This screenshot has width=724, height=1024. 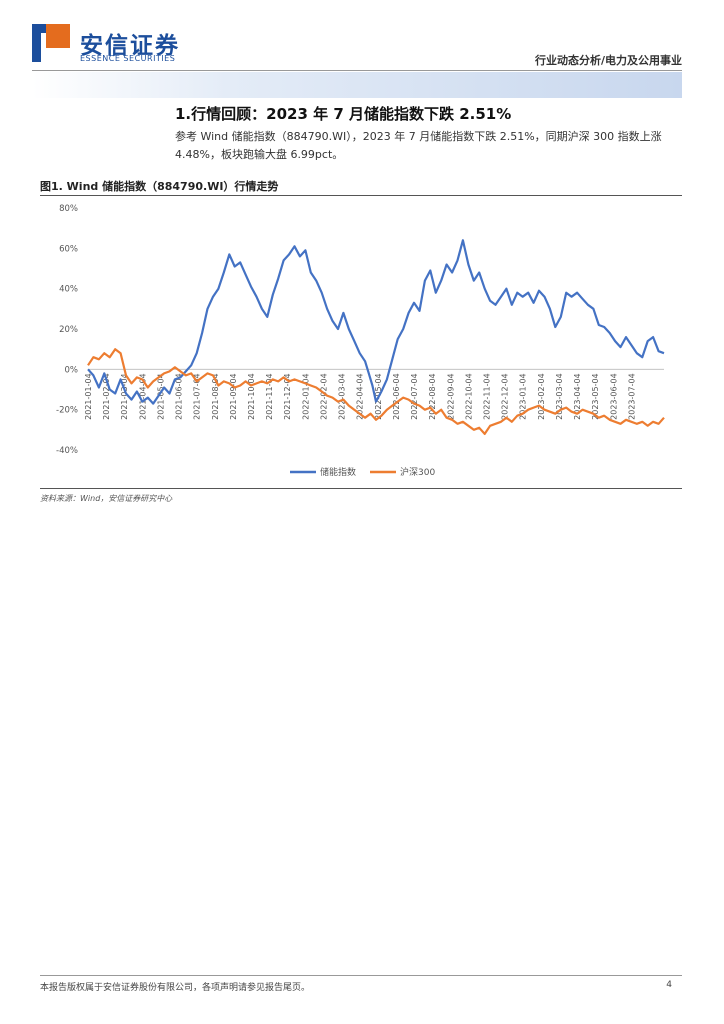 What do you see at coordinates (179, 396) in the screenshot?
I see `x-tick-label: 2021-06-04` at bounding box center [179, 396].